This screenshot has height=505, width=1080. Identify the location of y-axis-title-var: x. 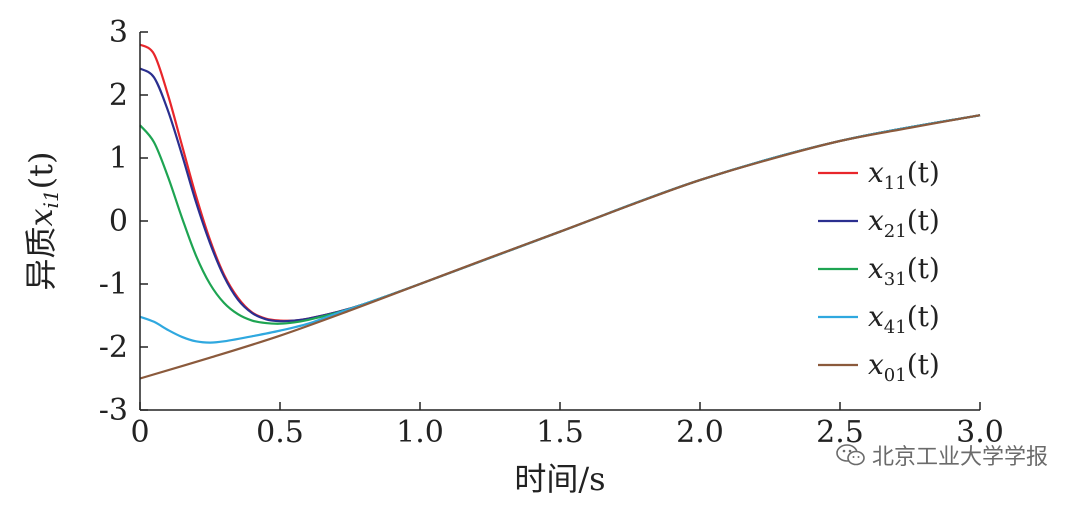
(41, 217).